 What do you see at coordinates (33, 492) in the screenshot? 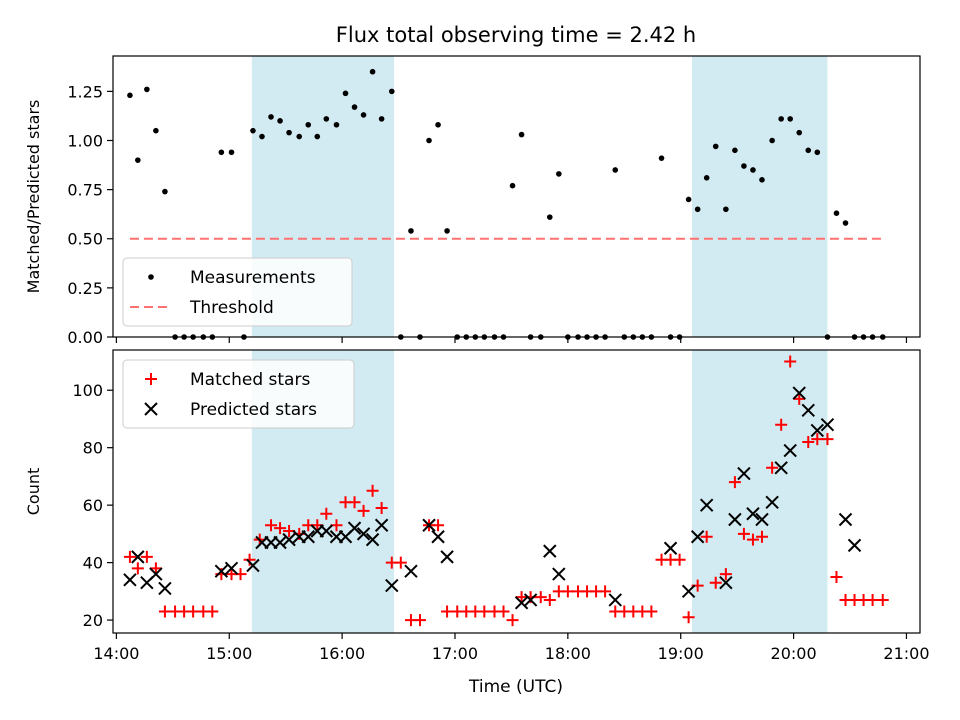
I see `y-axis-label: Count` at bounding box center [33, 492].